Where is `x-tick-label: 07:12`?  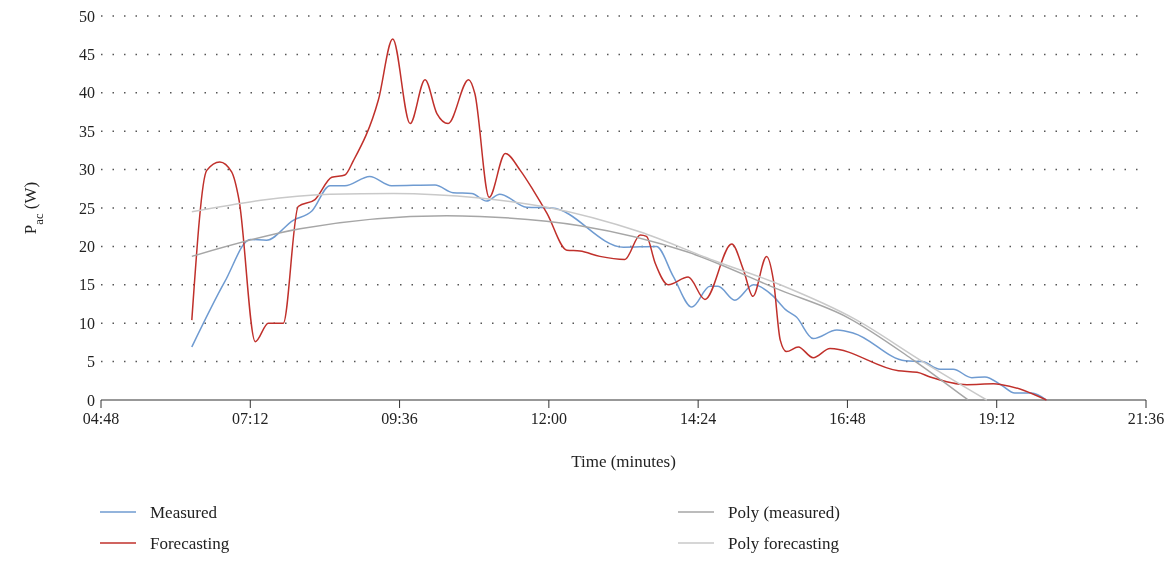
x-tick-label: 07:12 is located at coordinates (250, 418).